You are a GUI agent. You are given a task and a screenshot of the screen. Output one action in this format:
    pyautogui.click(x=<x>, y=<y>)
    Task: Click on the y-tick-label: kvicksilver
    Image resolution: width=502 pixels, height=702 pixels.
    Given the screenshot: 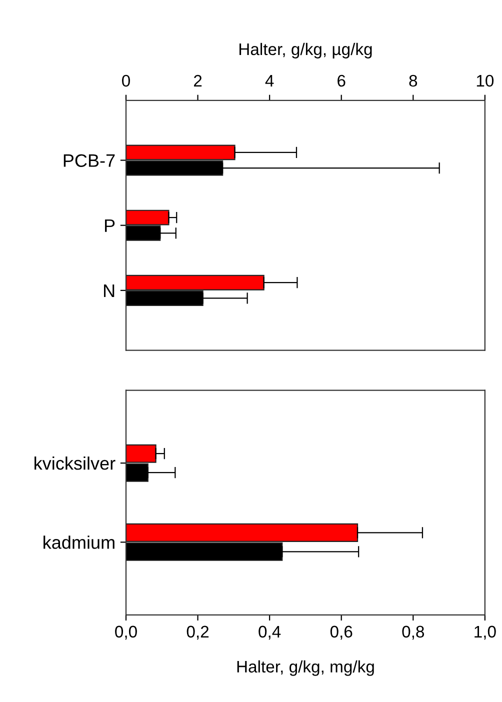 What is the action you would take?
    pyautogui.click(x=75, y=463)
    